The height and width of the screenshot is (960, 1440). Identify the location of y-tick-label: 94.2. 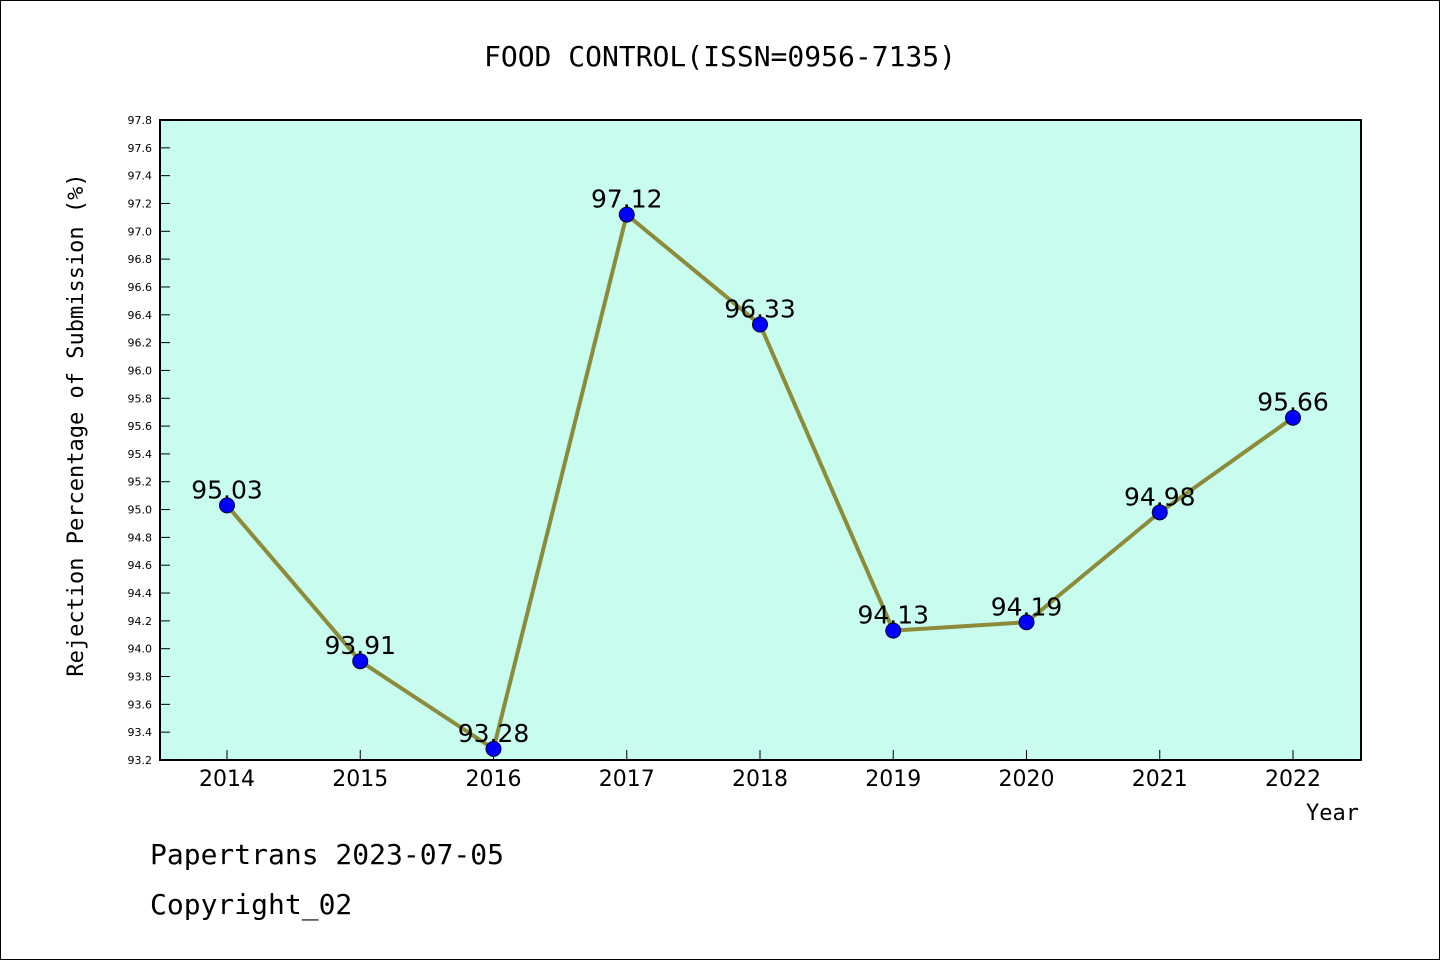
(140, 621).